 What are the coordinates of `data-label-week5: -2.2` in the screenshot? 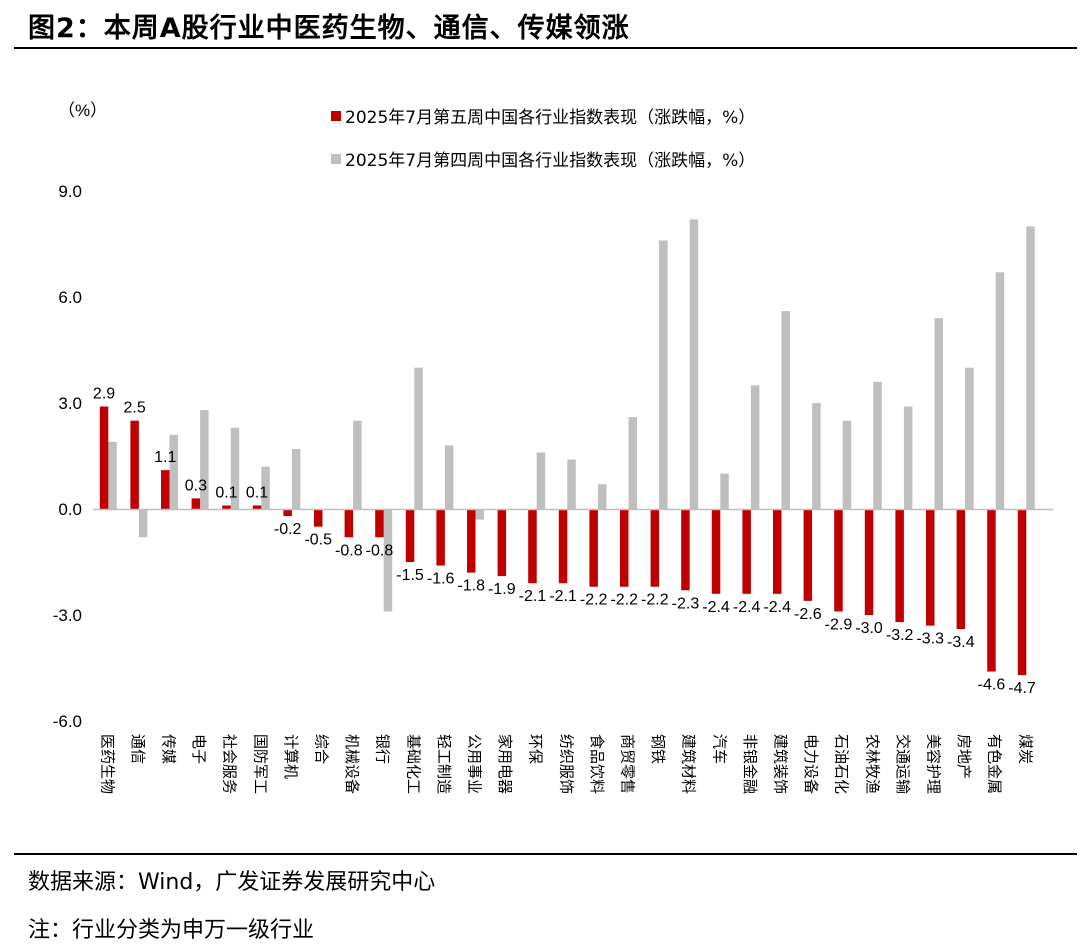 It's located at (624, 600).